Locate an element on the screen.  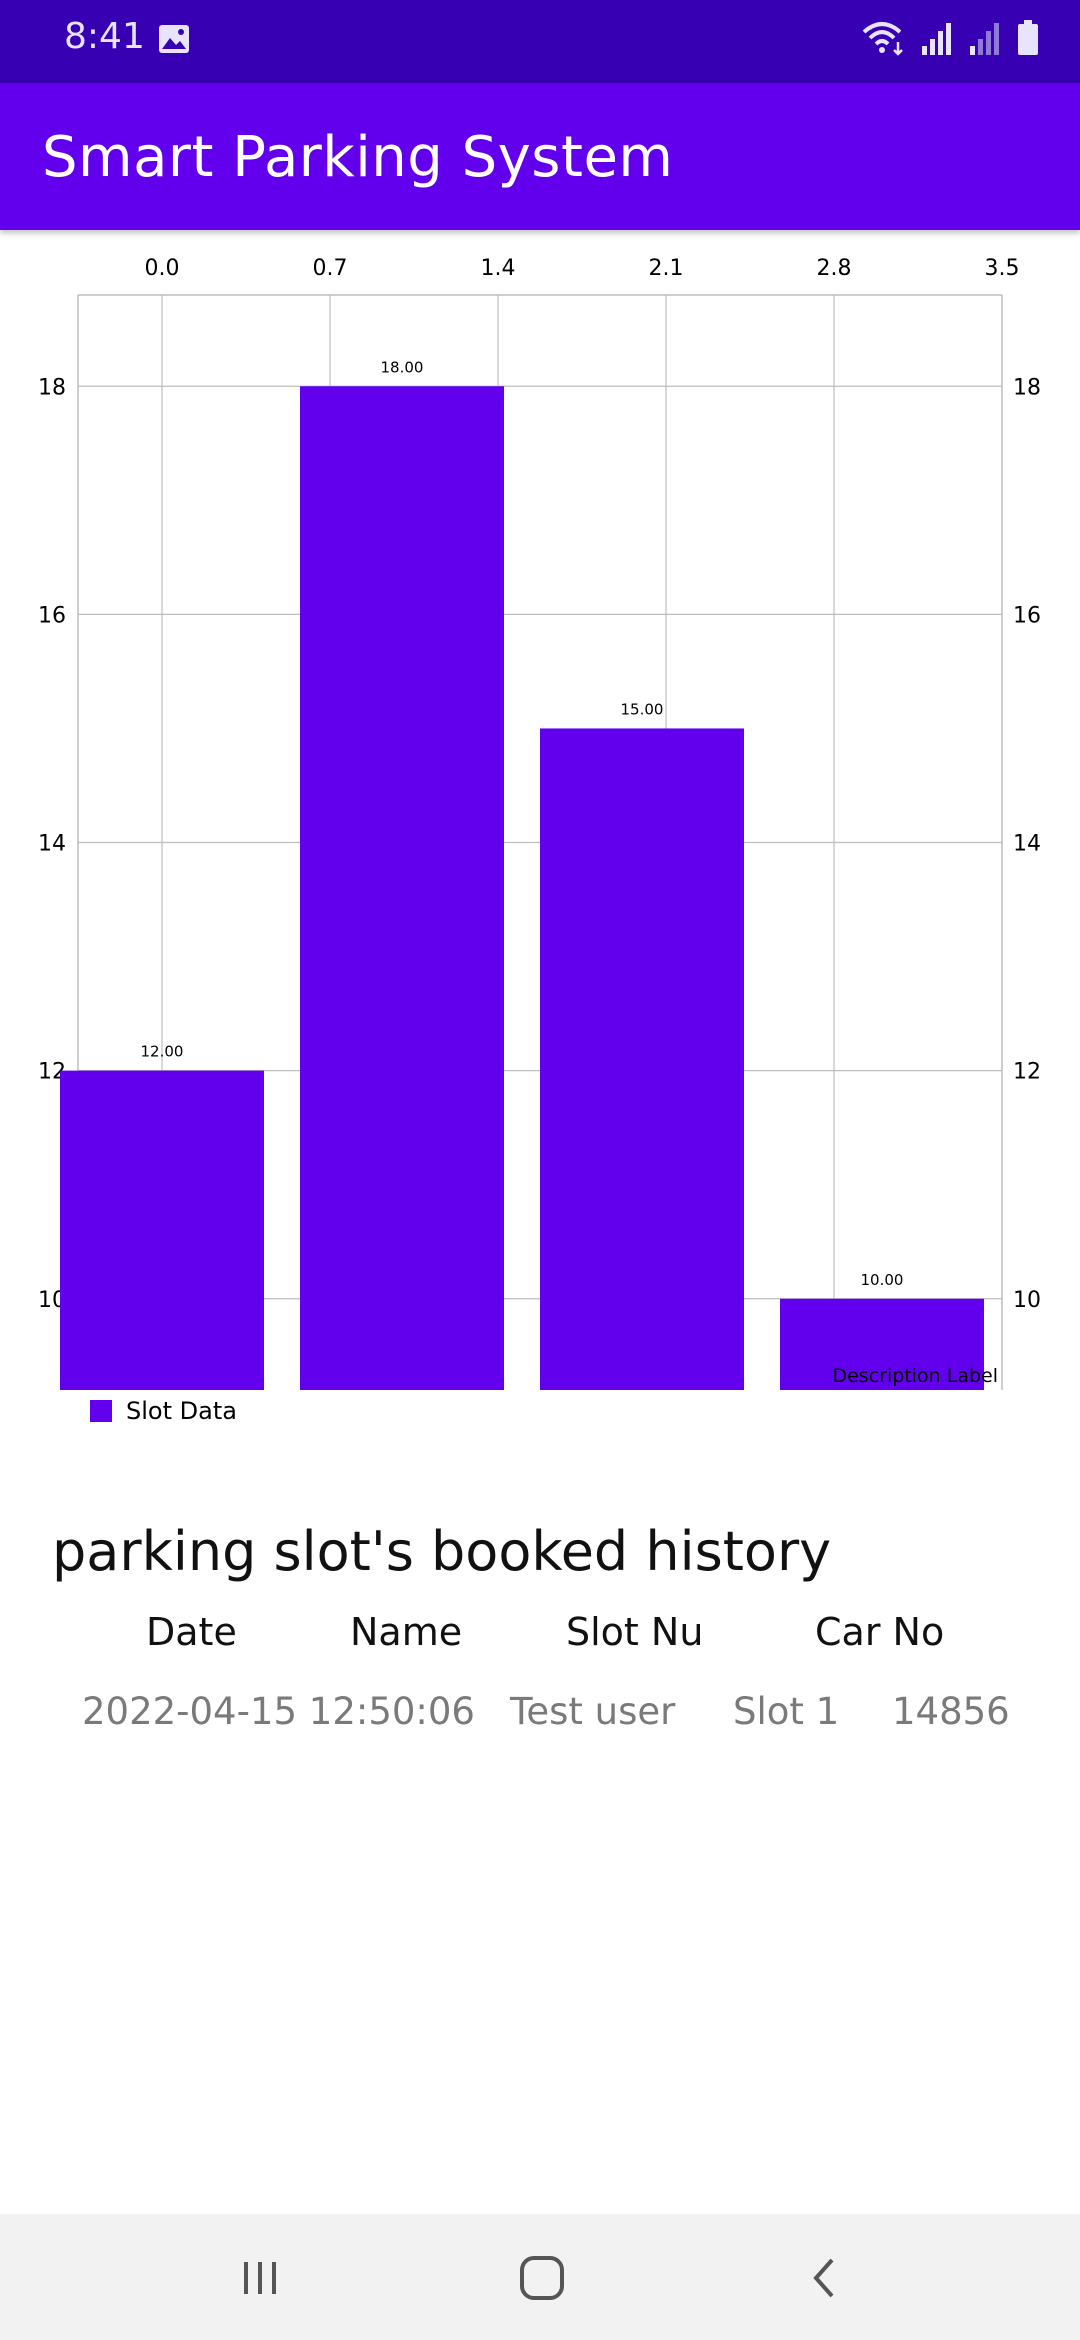
column-header-date: Date is located at coordinates (191, 1632).